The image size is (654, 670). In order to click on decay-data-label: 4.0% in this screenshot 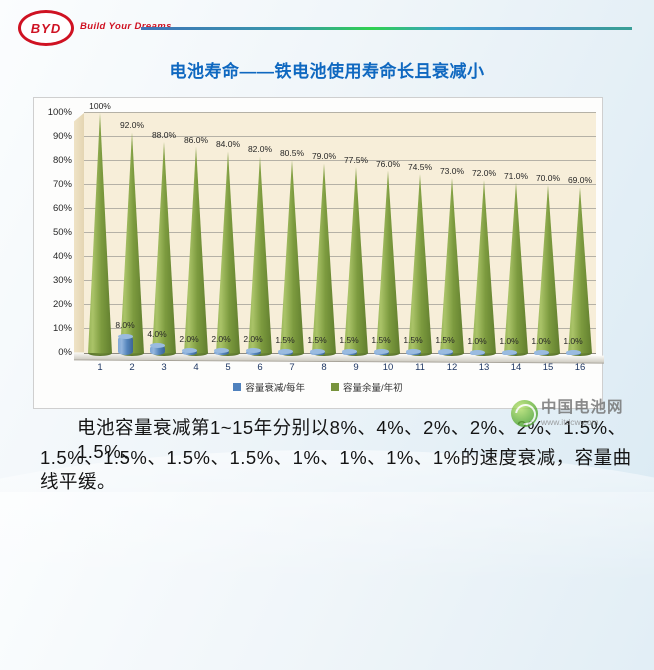, I will do `click(157, 334)`.